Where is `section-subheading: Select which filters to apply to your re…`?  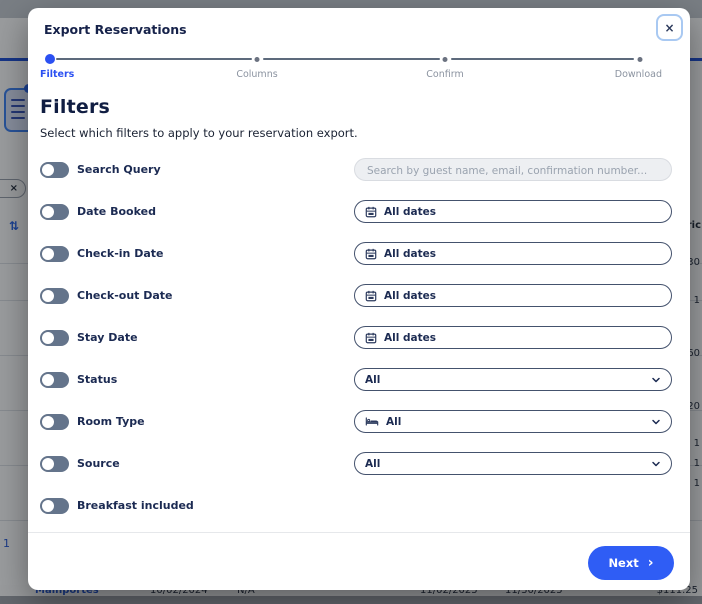 section-subheading: Select which filters to apply to your re… is located at coordinates (199, 133).